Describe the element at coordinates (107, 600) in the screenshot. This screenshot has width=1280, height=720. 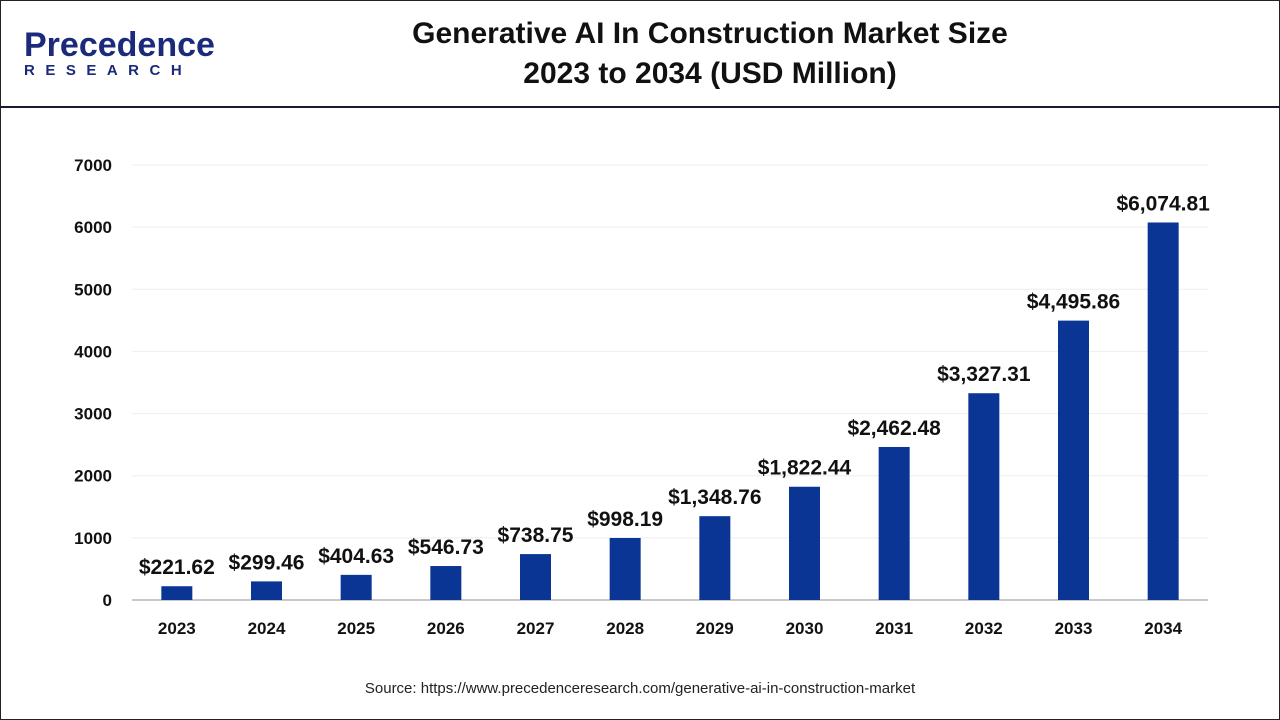
I see `y-tick-label: 0` at that location.